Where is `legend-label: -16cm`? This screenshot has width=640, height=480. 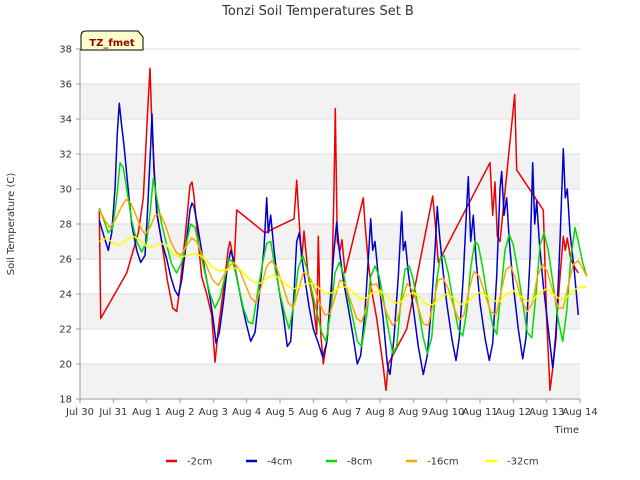 legend-label: -16cm is located at coordinates (443, 462).